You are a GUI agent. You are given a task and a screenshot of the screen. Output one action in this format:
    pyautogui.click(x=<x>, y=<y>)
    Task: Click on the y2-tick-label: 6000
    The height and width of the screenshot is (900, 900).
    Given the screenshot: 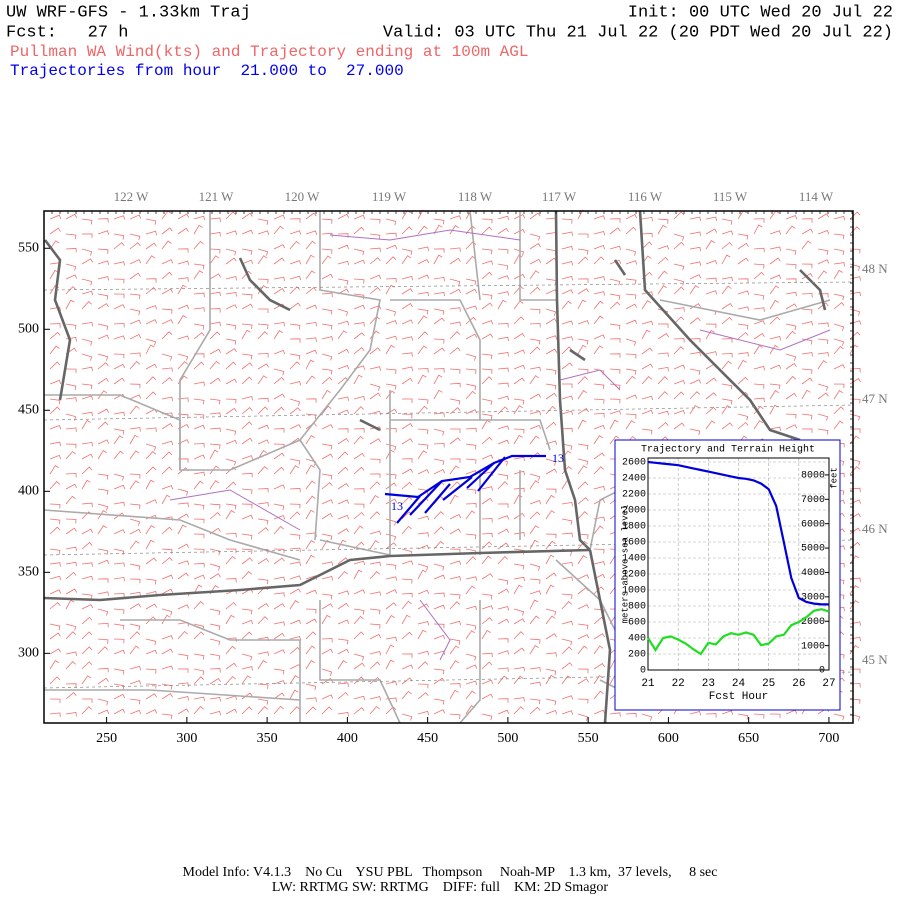 What is the action you would take?
    pyautogui.click(x=813, y=524)
    